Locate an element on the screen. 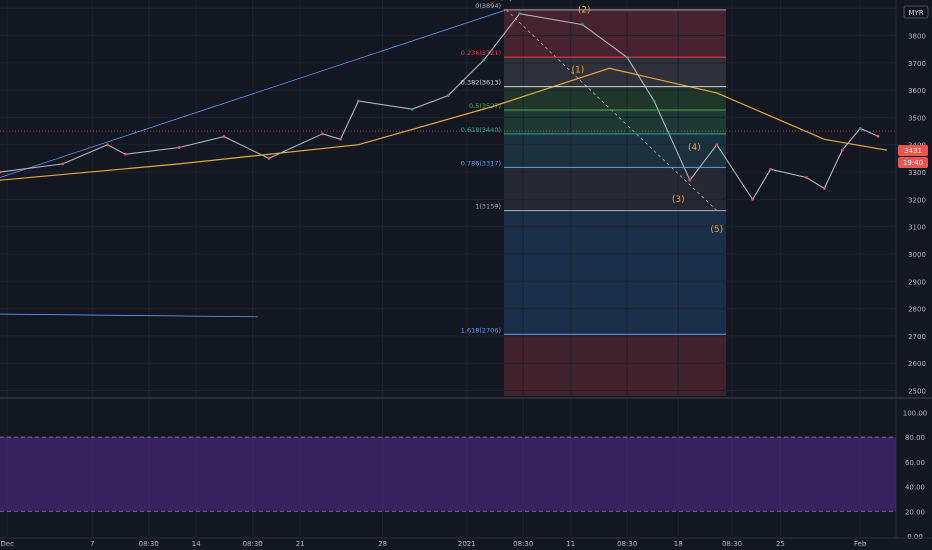  price-tick-label: 3600 is located at coordinates (917, 91).